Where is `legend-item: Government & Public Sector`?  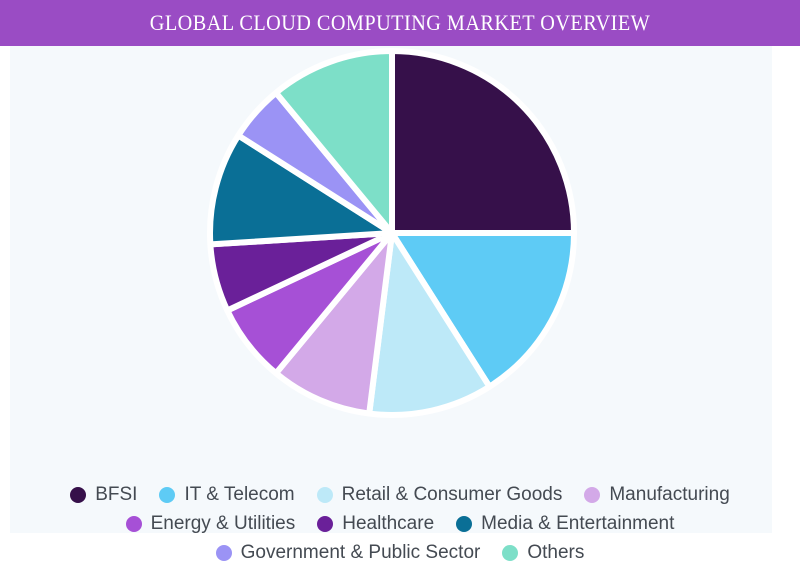 legend-item: Government & Public Sector is located at coordinates (348, 552).